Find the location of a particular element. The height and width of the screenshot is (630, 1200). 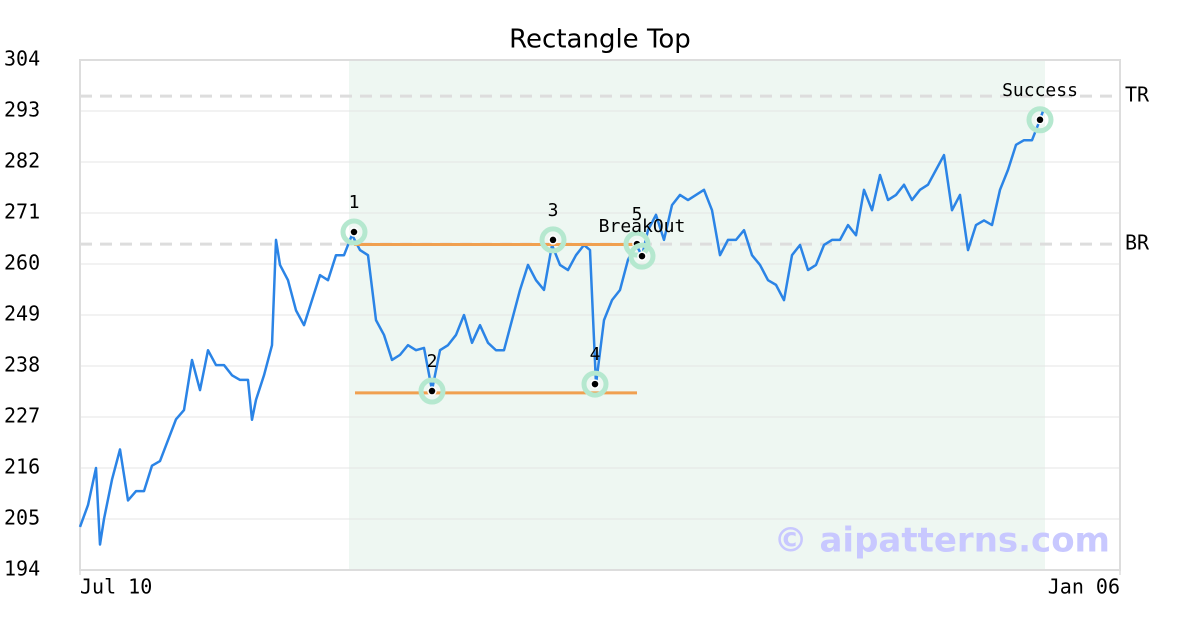

marker-label: 2 is located at coordinates (432, 361).